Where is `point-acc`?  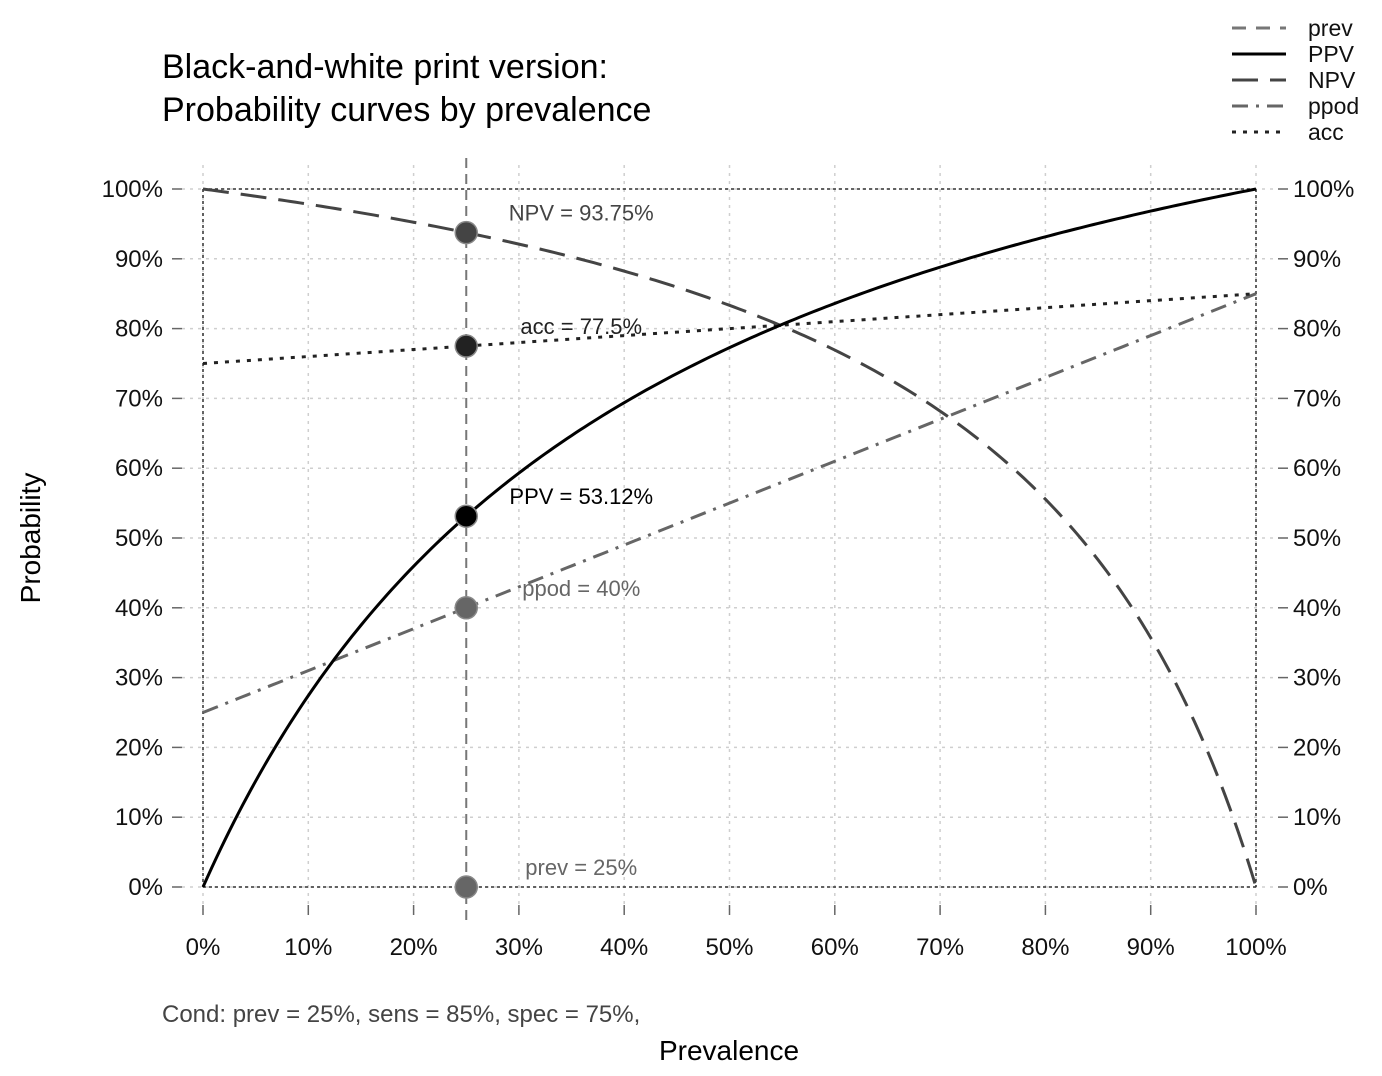 point-acc is located at coordinates (466, 346).